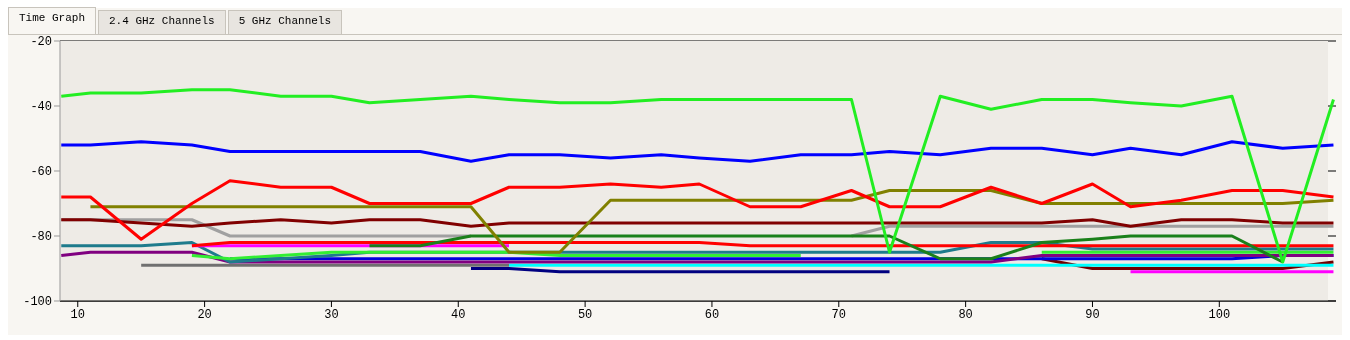 The width and height of the screenshot is (1350, 340). I want to click on text: 2.4 GHz Channels, so click(162, 22).